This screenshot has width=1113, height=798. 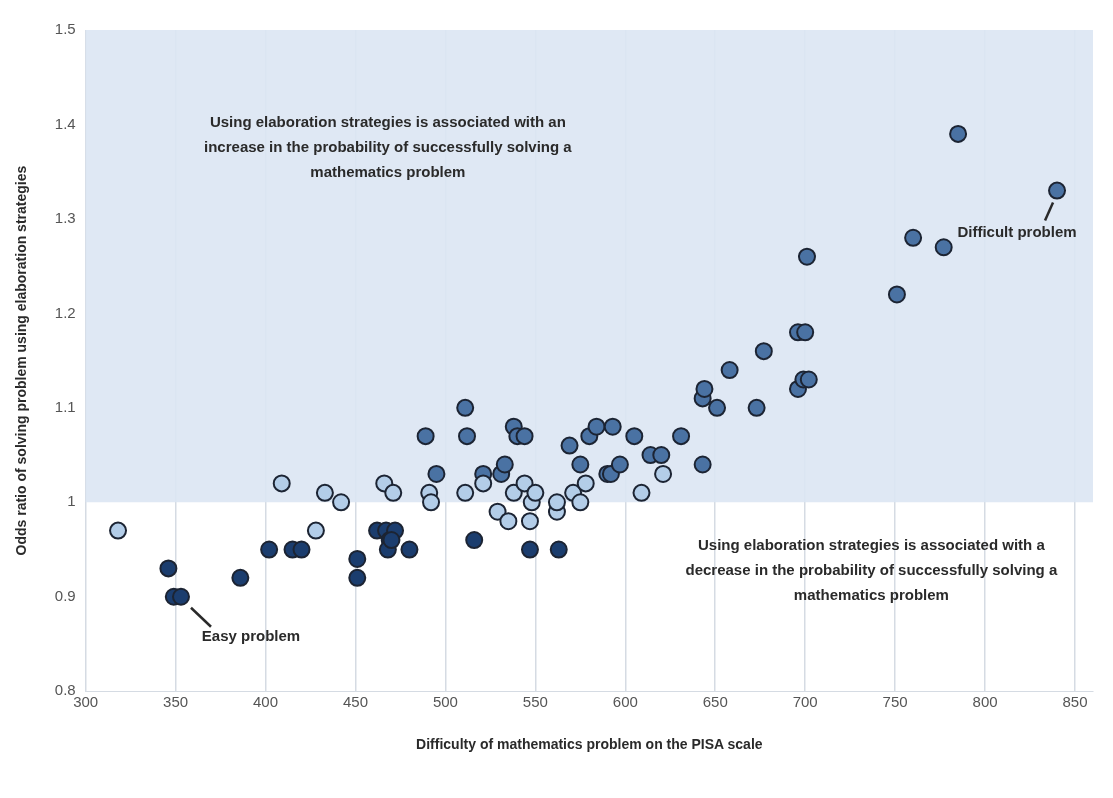 I want to click on y-axis-title: Odds ratio of solving problem using elaboration strategies, so click(x=21, y=360).